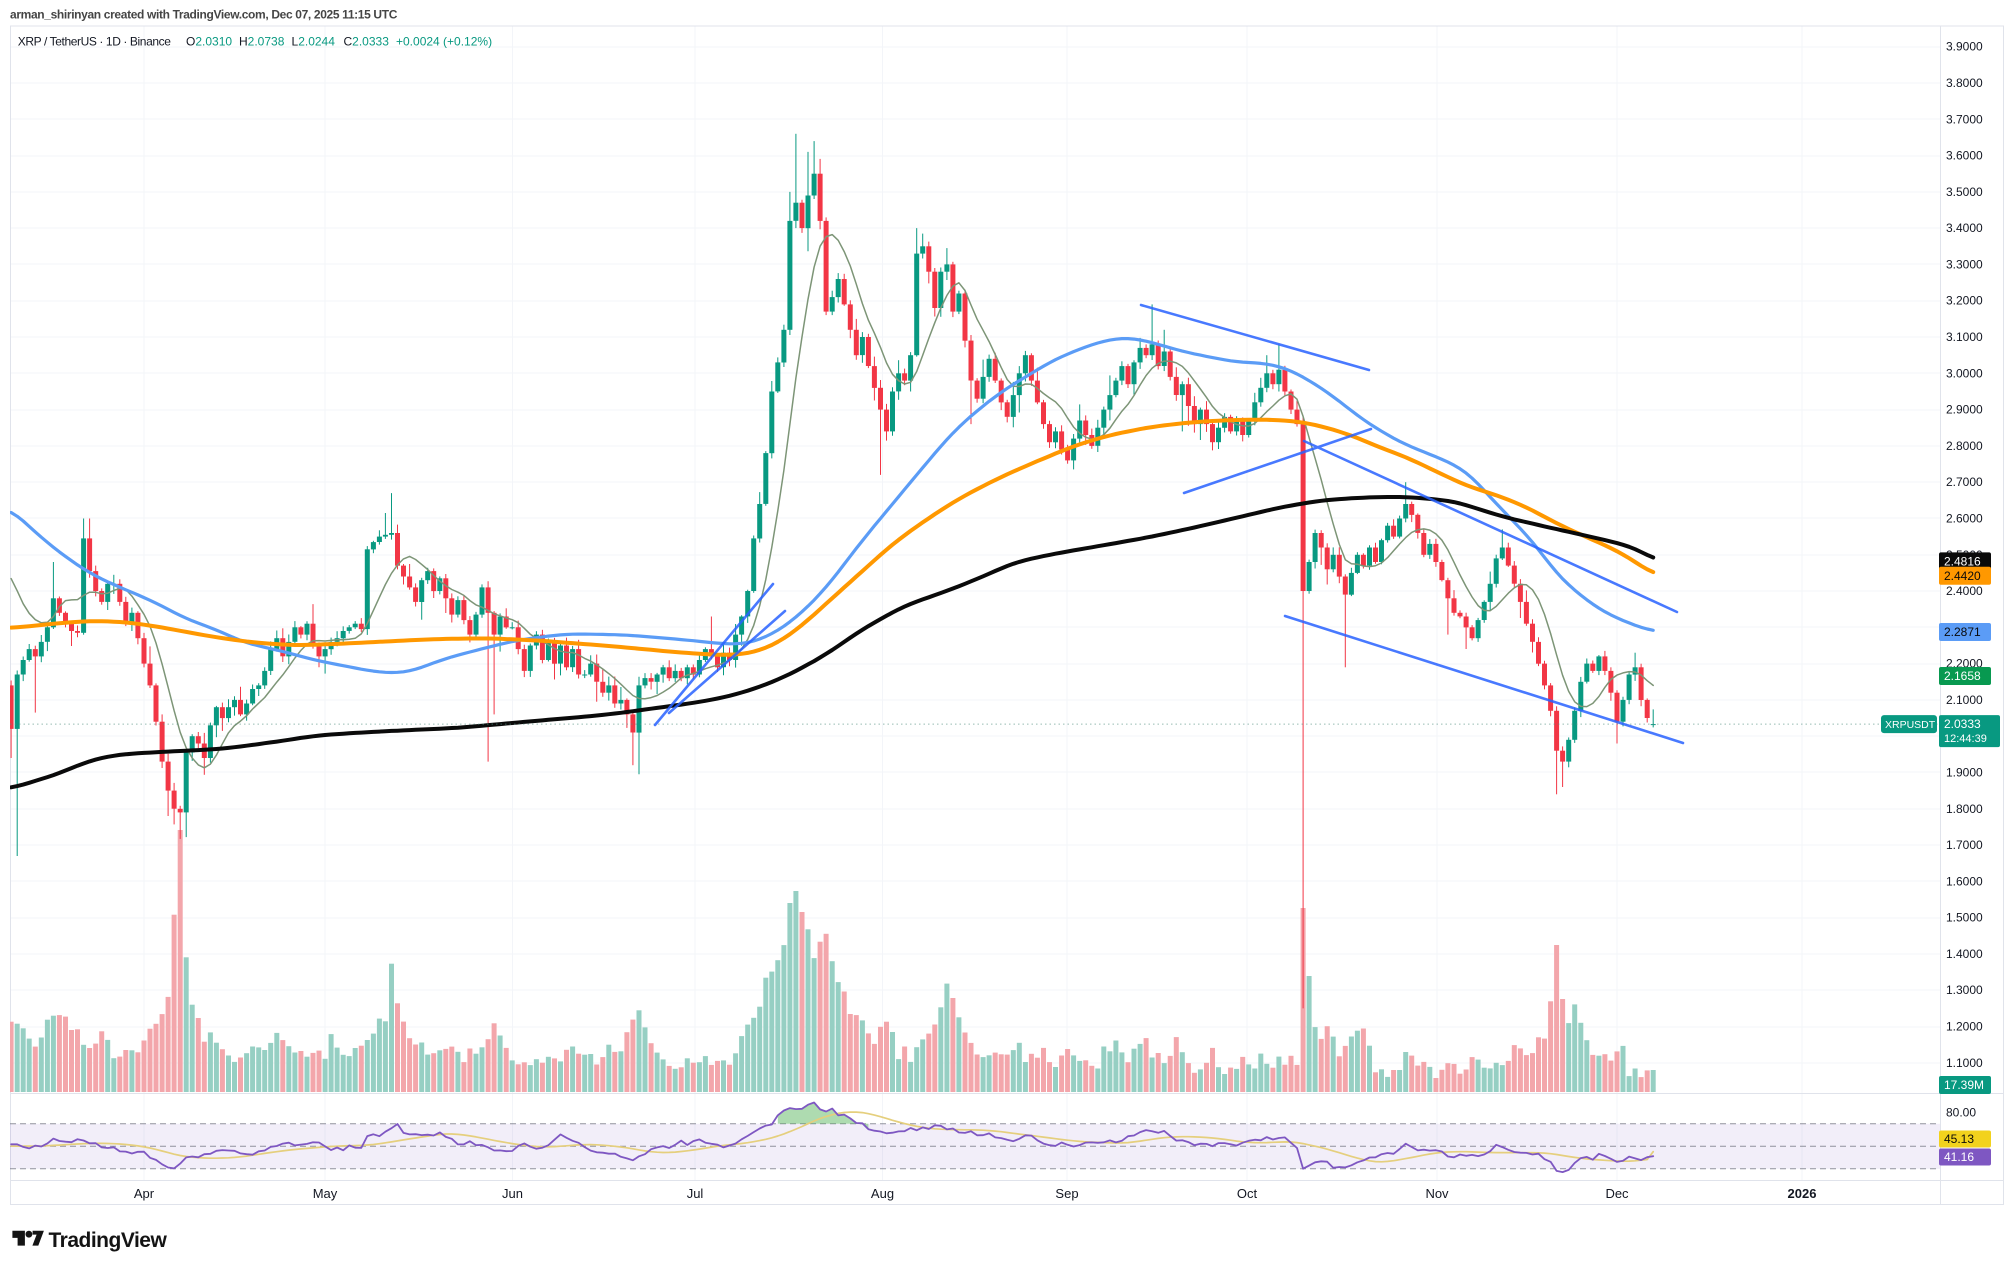 The width and height of the screenshot is (2014, 1269). What do you see at coordinates (1802, 1193) in the screenshot?
I see `svg-text: 2026` at bounding box center [1802, 1193].